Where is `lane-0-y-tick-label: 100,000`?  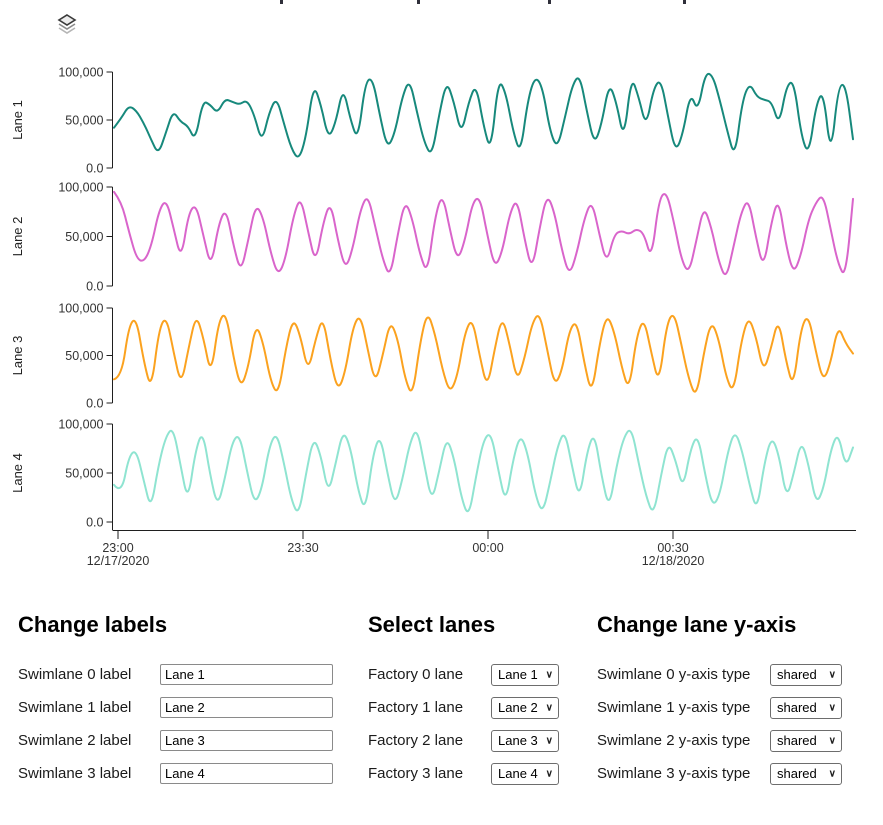
lane-0-y-tick-label: 100,000 is located at coordinates (80, 72).